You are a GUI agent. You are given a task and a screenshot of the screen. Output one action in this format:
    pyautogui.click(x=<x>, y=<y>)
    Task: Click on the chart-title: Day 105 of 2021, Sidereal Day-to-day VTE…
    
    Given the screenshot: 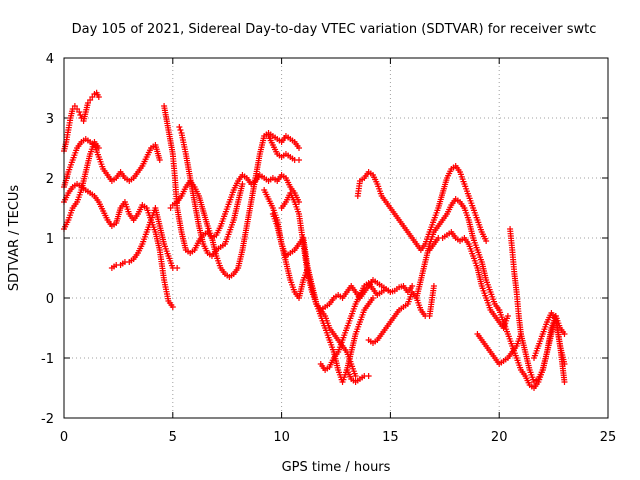 What is the action you would take?
    pyautogui.click(x=334, y=29)
    